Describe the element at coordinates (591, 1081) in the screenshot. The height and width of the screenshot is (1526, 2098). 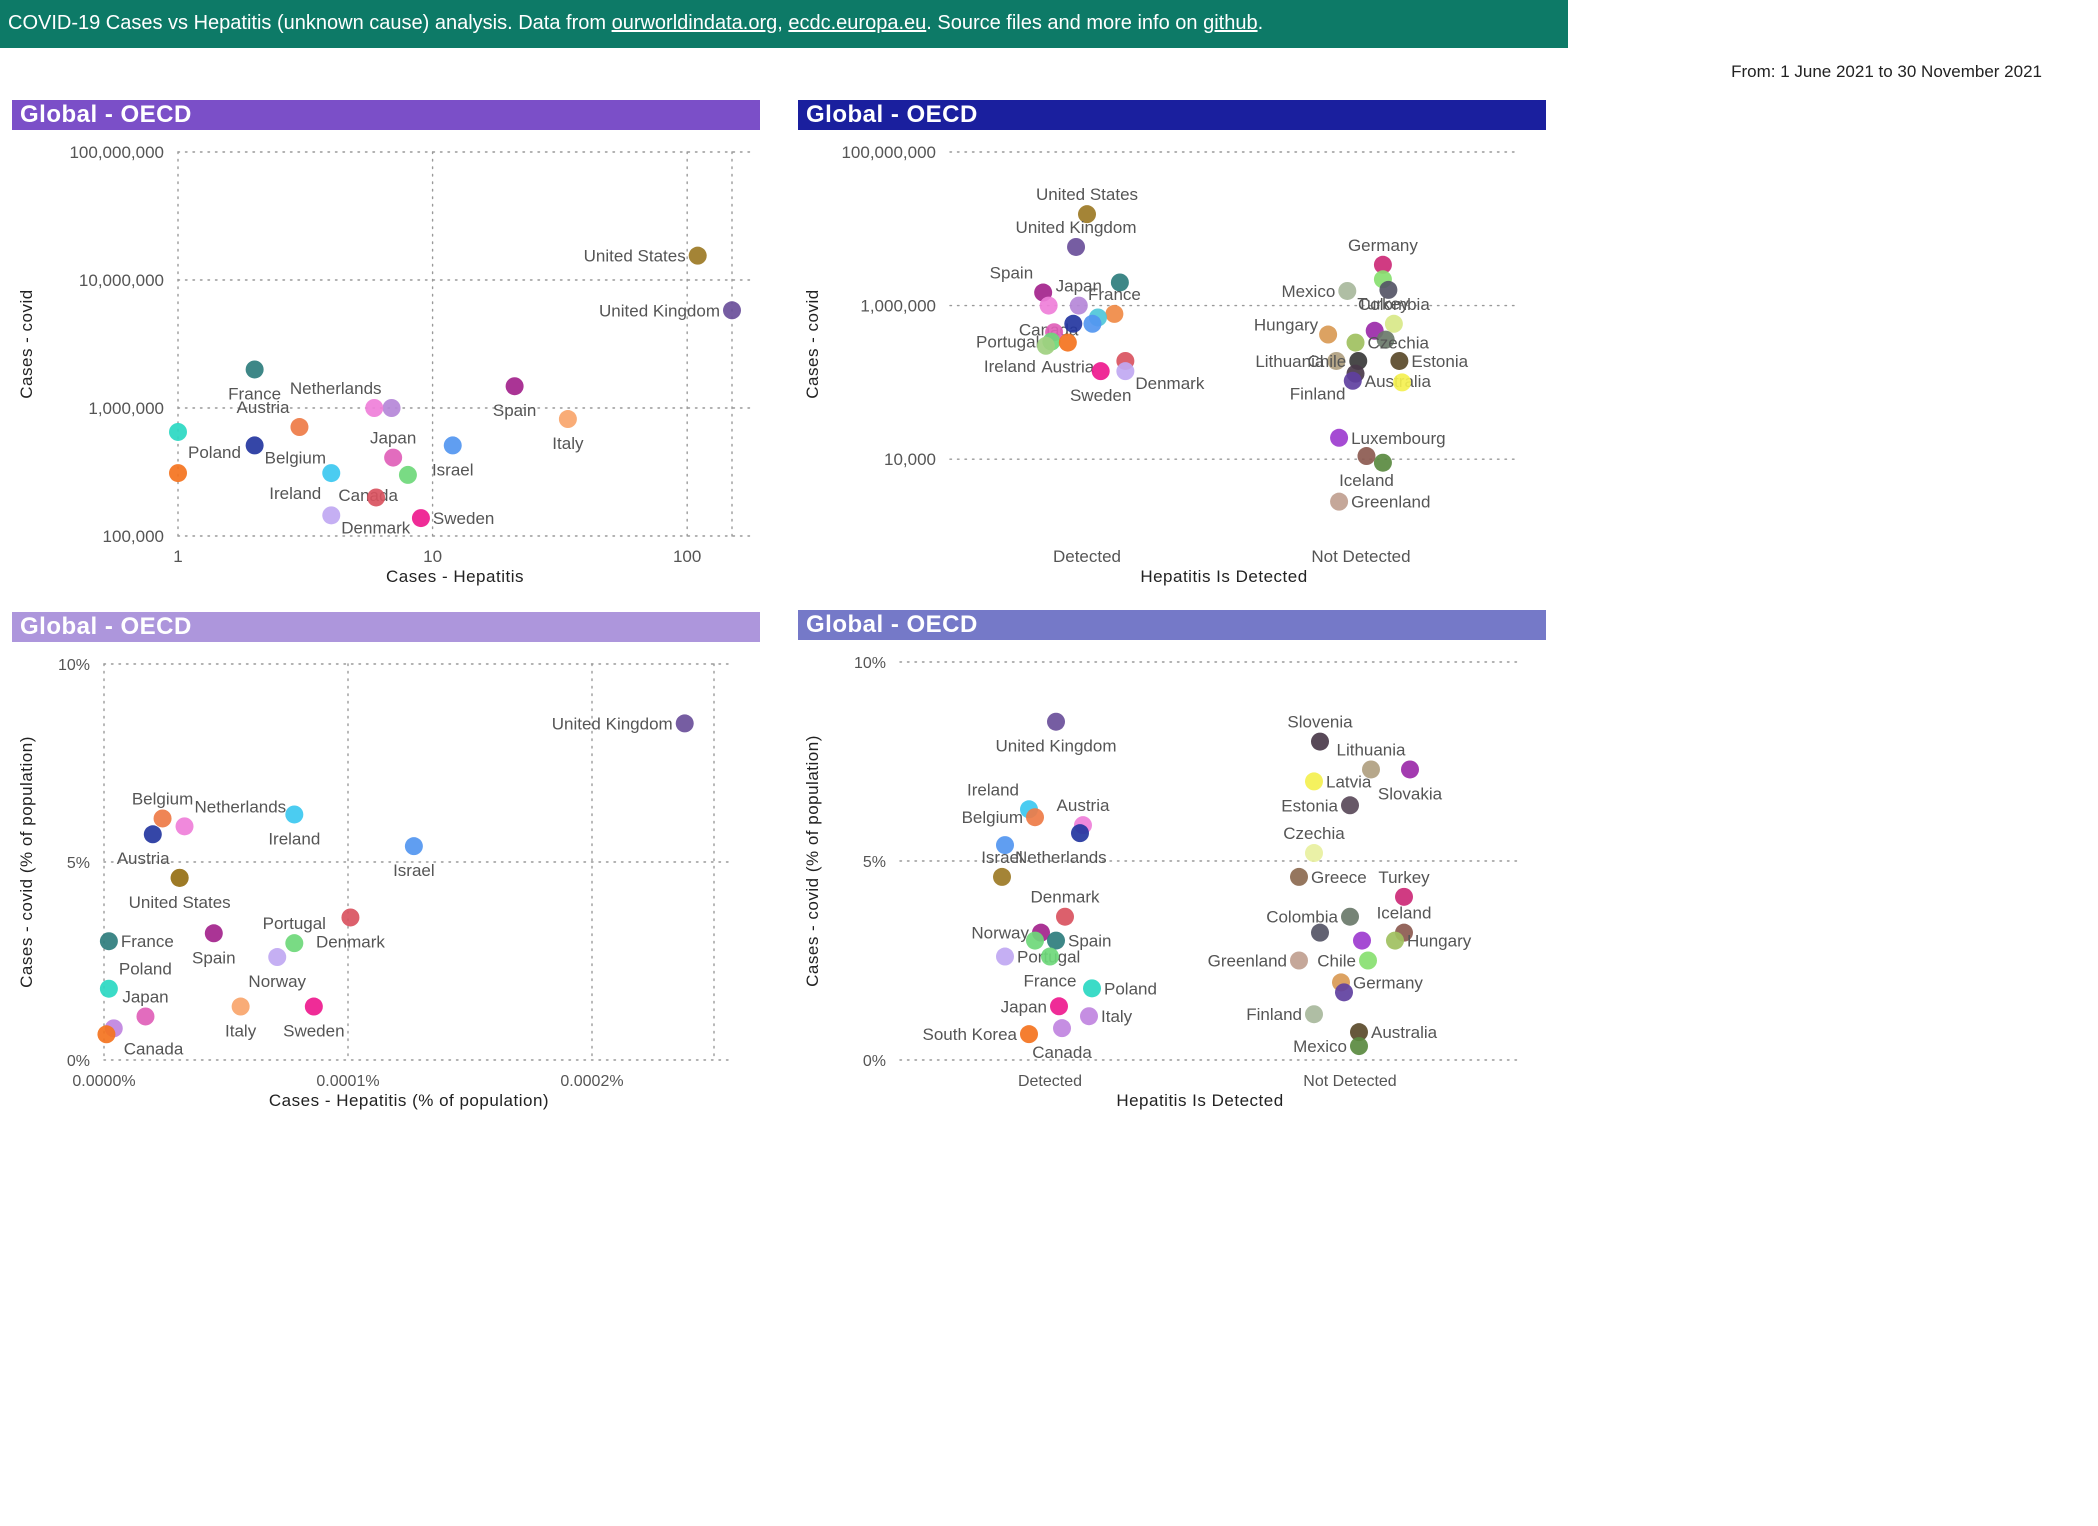
I see `x-tick-label: 0.0002%` at that location.